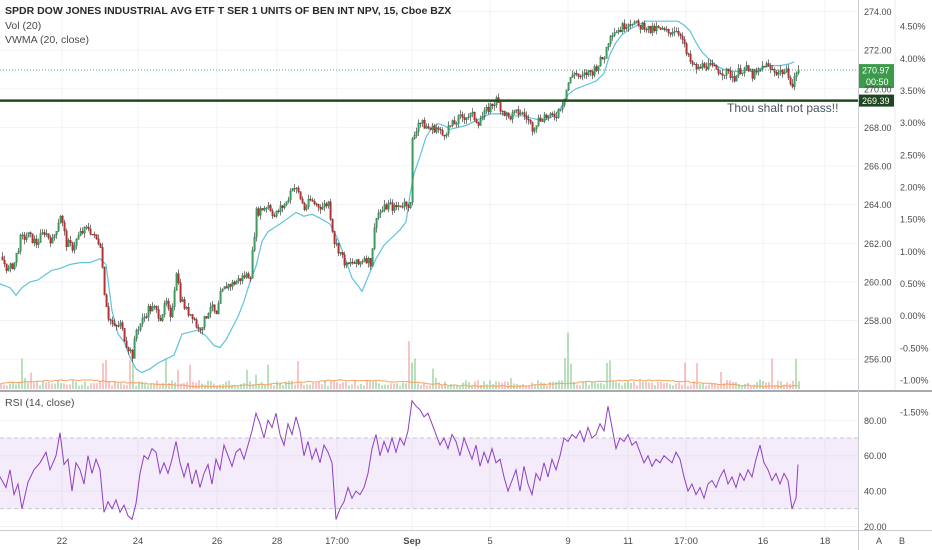 Image resolution: width=932 pixels, height=550 pixels. What do you see at coordinates (913, 155) in the screenshot?
I see `percent-tick-label: 2.50%` at bounding box center [913, 155].